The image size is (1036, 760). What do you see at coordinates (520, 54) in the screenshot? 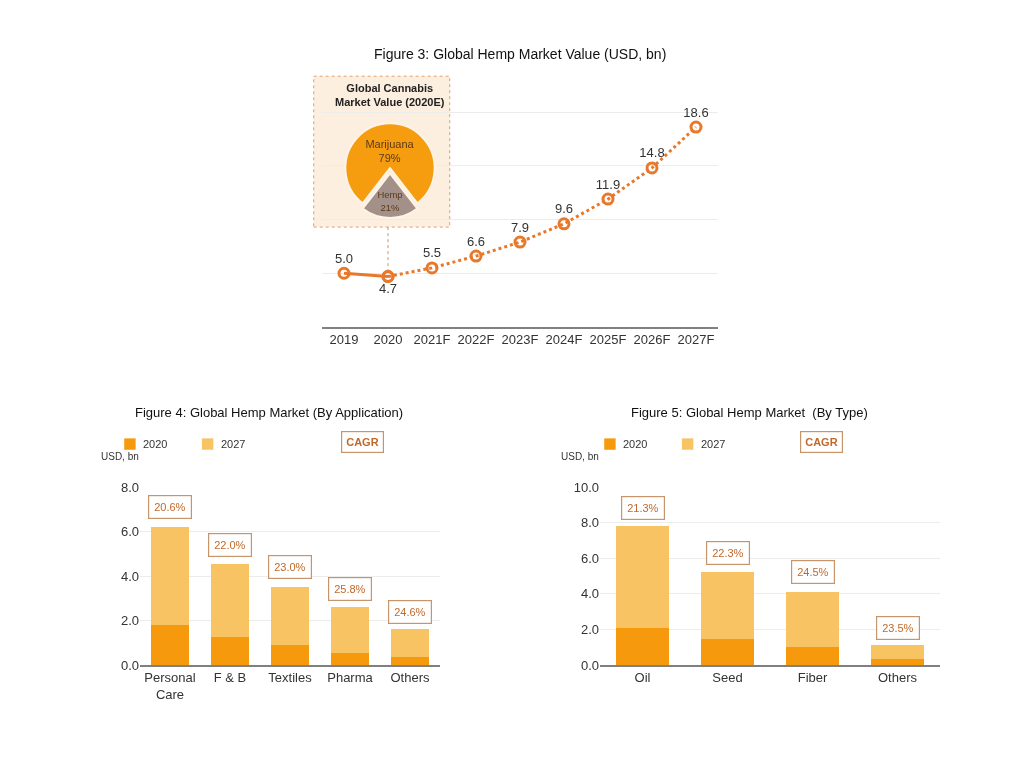
I see `chart-title: Figure 3: Global Hemp Market Value (USD, bn)` at bounding box center [520, 54].